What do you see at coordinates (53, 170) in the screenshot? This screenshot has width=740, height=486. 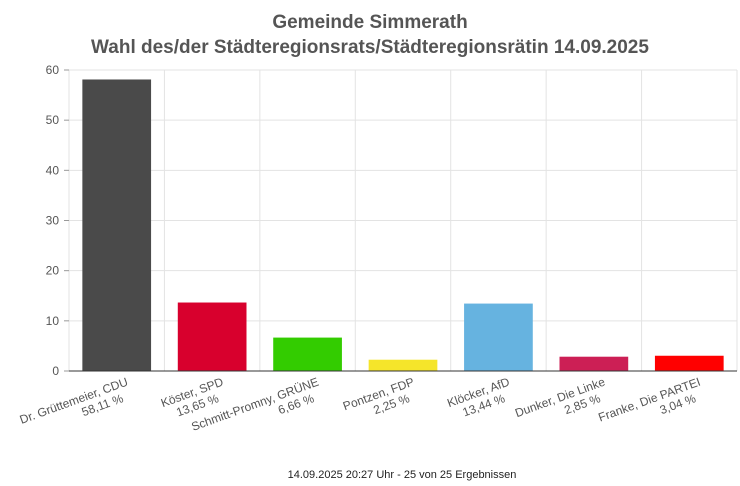 I see `y-tick-label: 40` at bounding box center [53, 170].